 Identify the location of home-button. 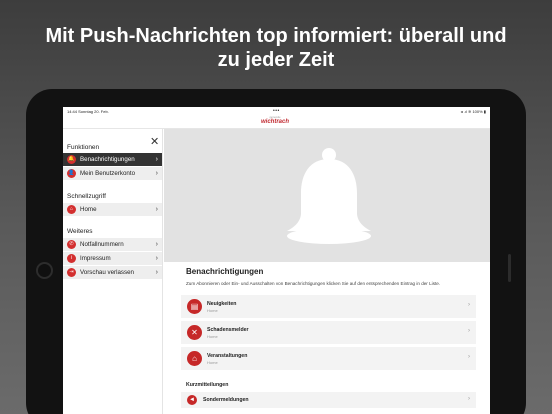
(44, 270).